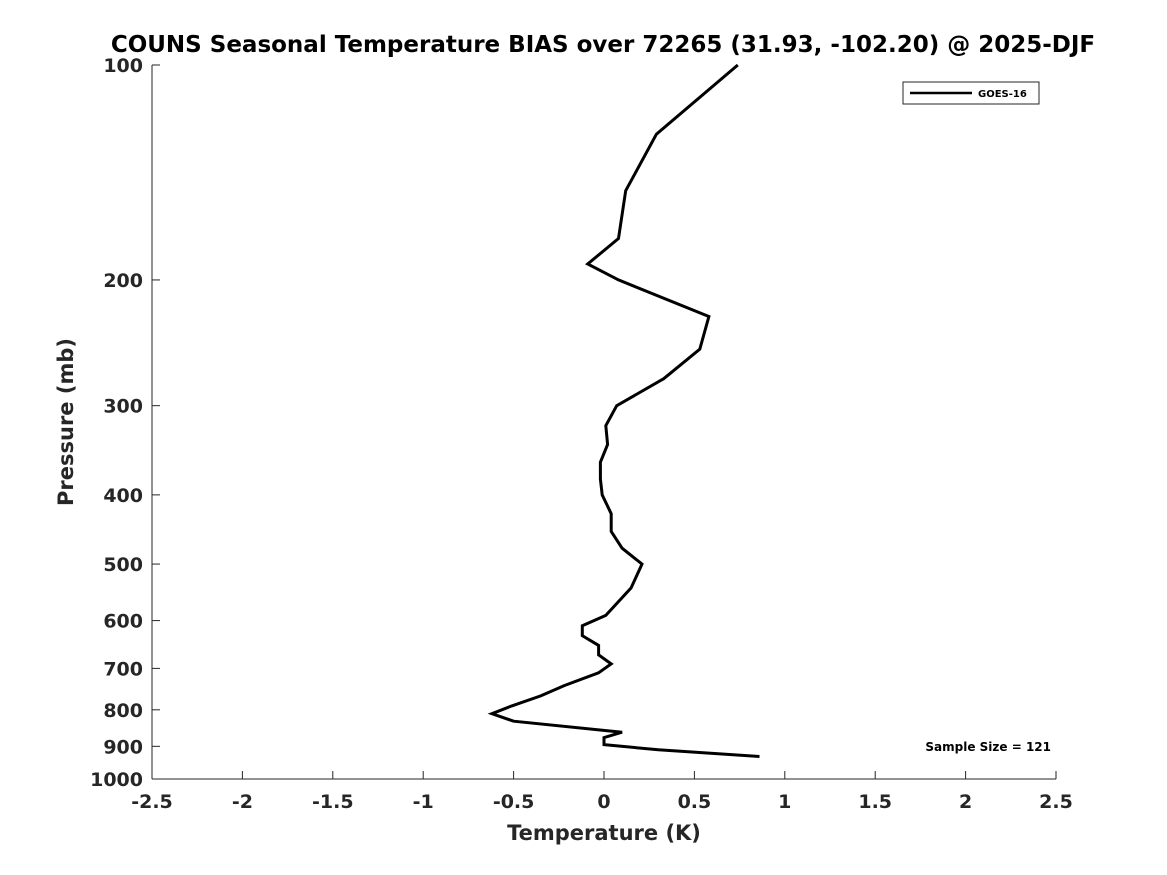 This screenshot has width=1167, height=875. Describe the element at coordinates (988, 747) in the screenshot. I see `sample-size-annotation: Sample Size = 121` at that location.